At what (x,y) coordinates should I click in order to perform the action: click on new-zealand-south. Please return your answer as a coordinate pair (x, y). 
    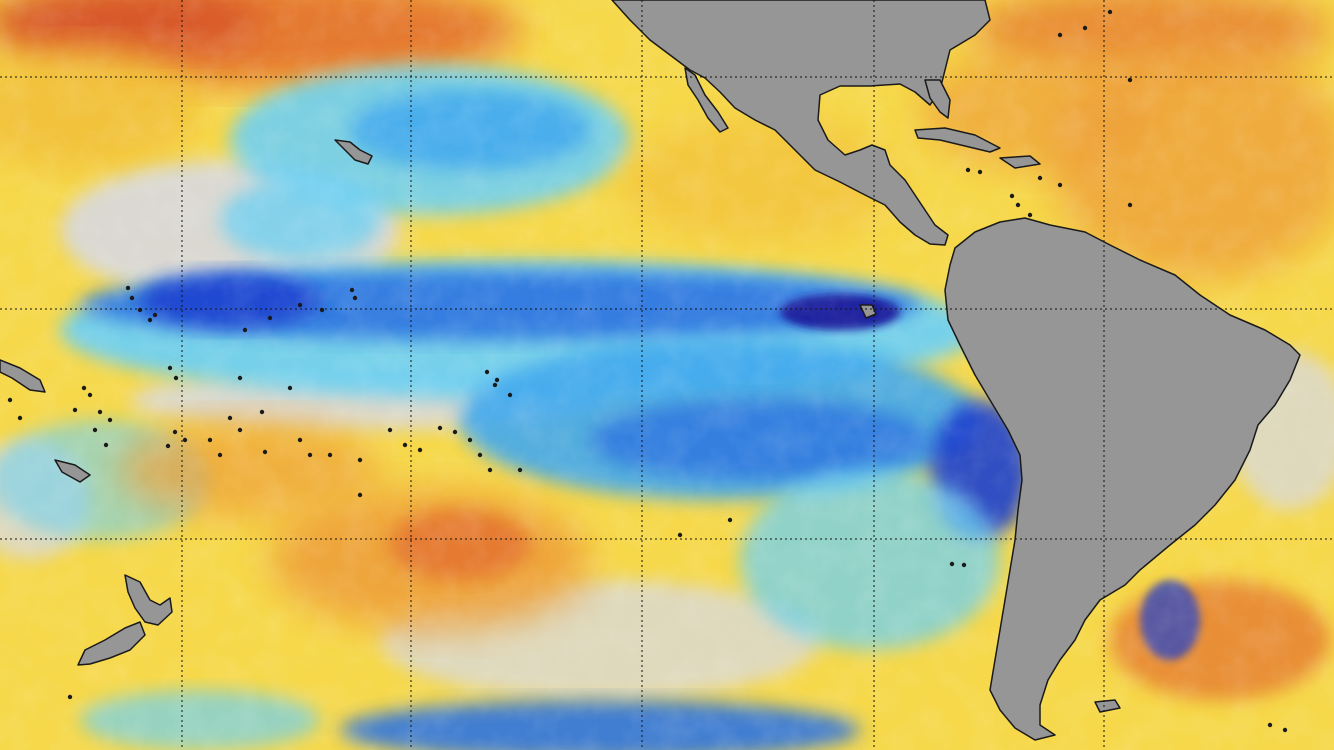
    Looking at the image, I should click on (111, 643).